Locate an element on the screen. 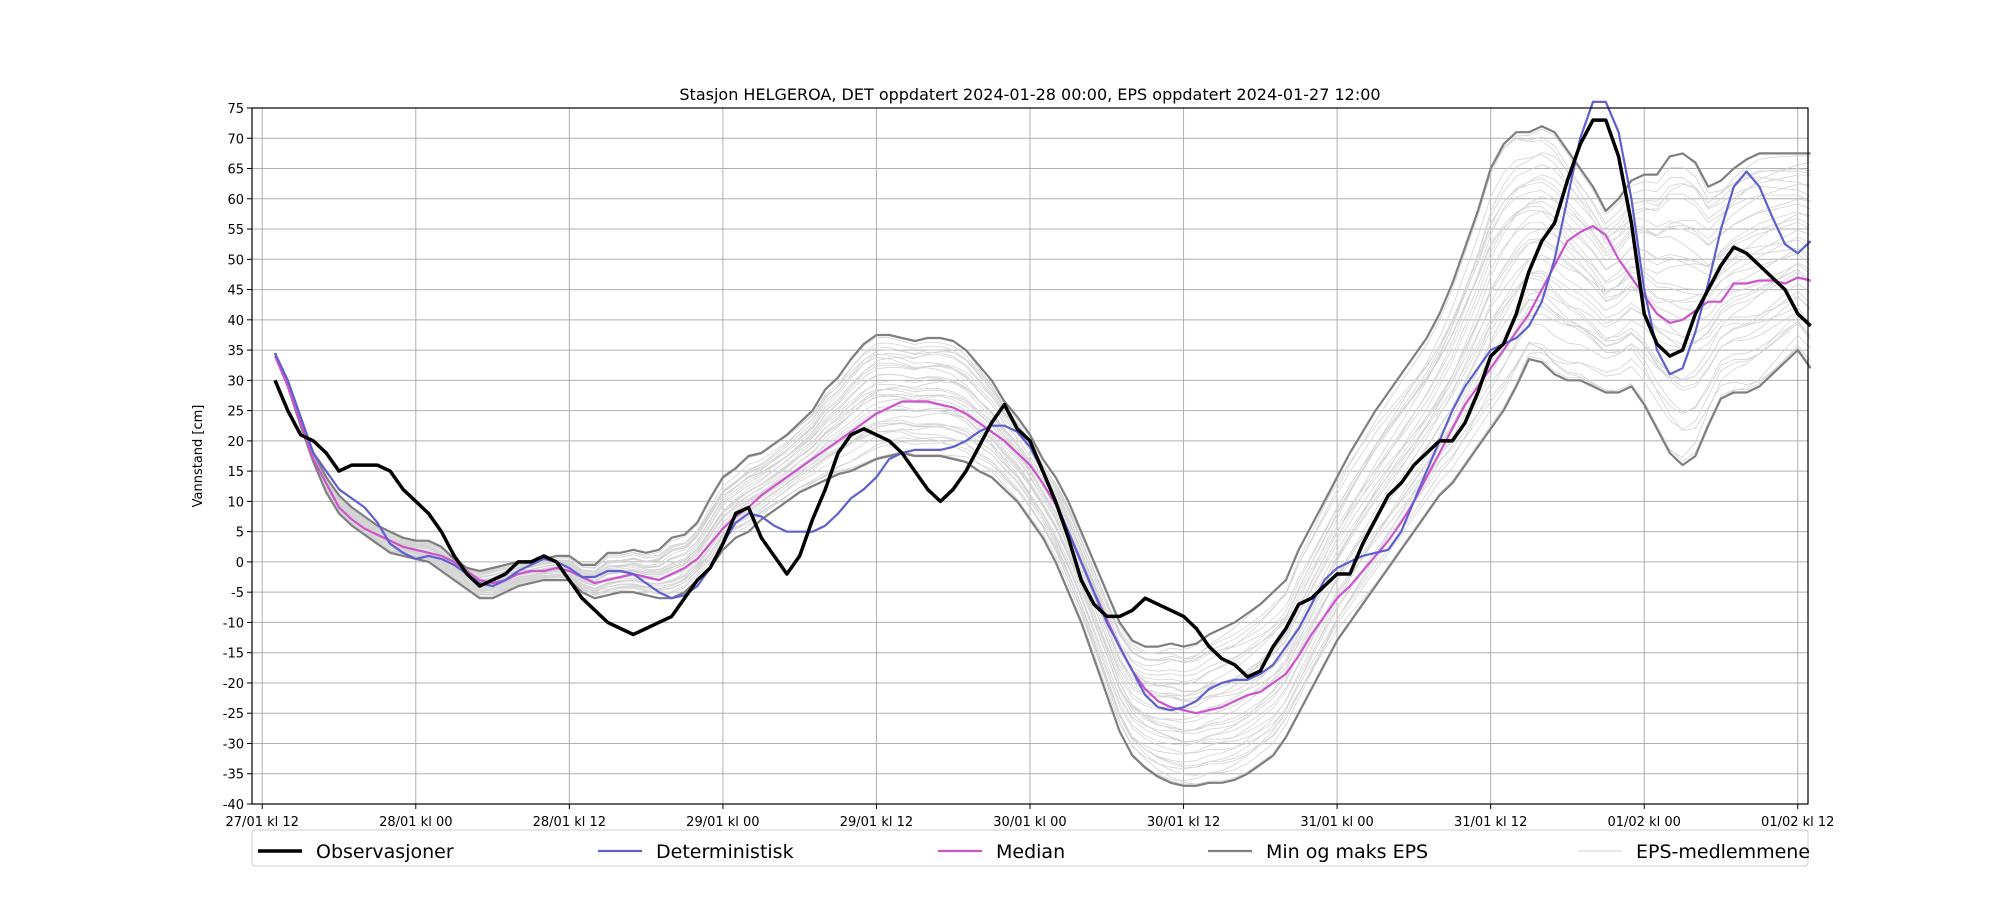 The image size is (2000, 900). x-tick-label: 01/02 kl 12 is located at coordinates (1797, 822).